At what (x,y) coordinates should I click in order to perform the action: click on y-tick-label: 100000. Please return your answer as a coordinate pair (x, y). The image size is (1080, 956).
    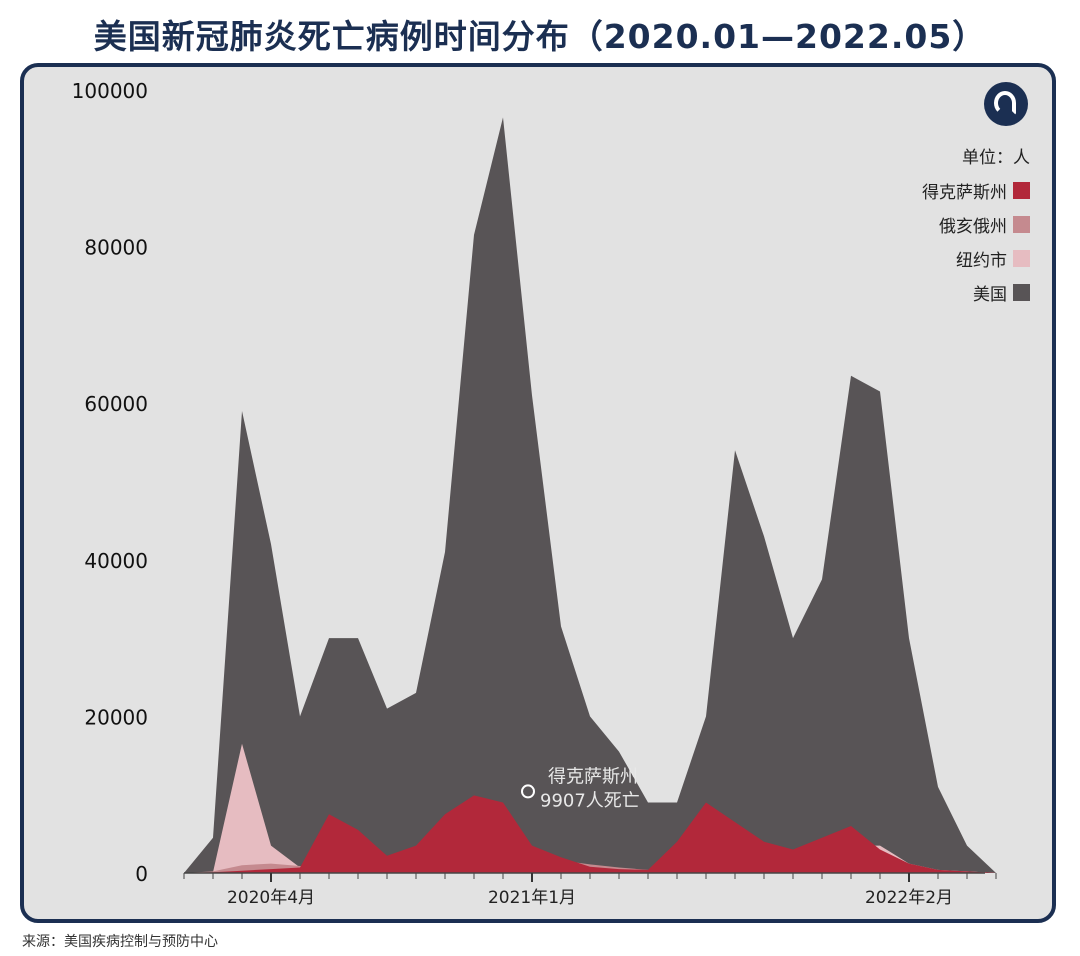
    Looking at the image, I should click on (110, 91).